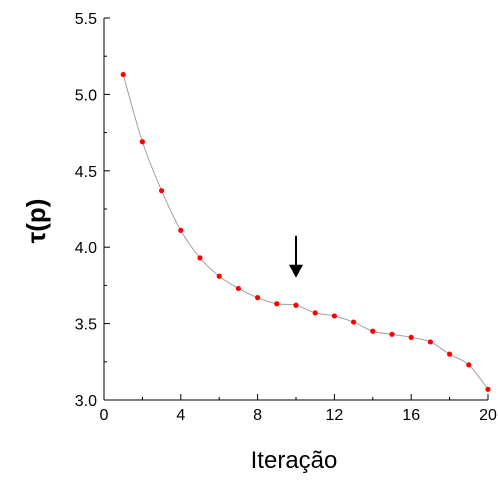  I want to click on x-axis-title: Iteração, so click(294, 460).